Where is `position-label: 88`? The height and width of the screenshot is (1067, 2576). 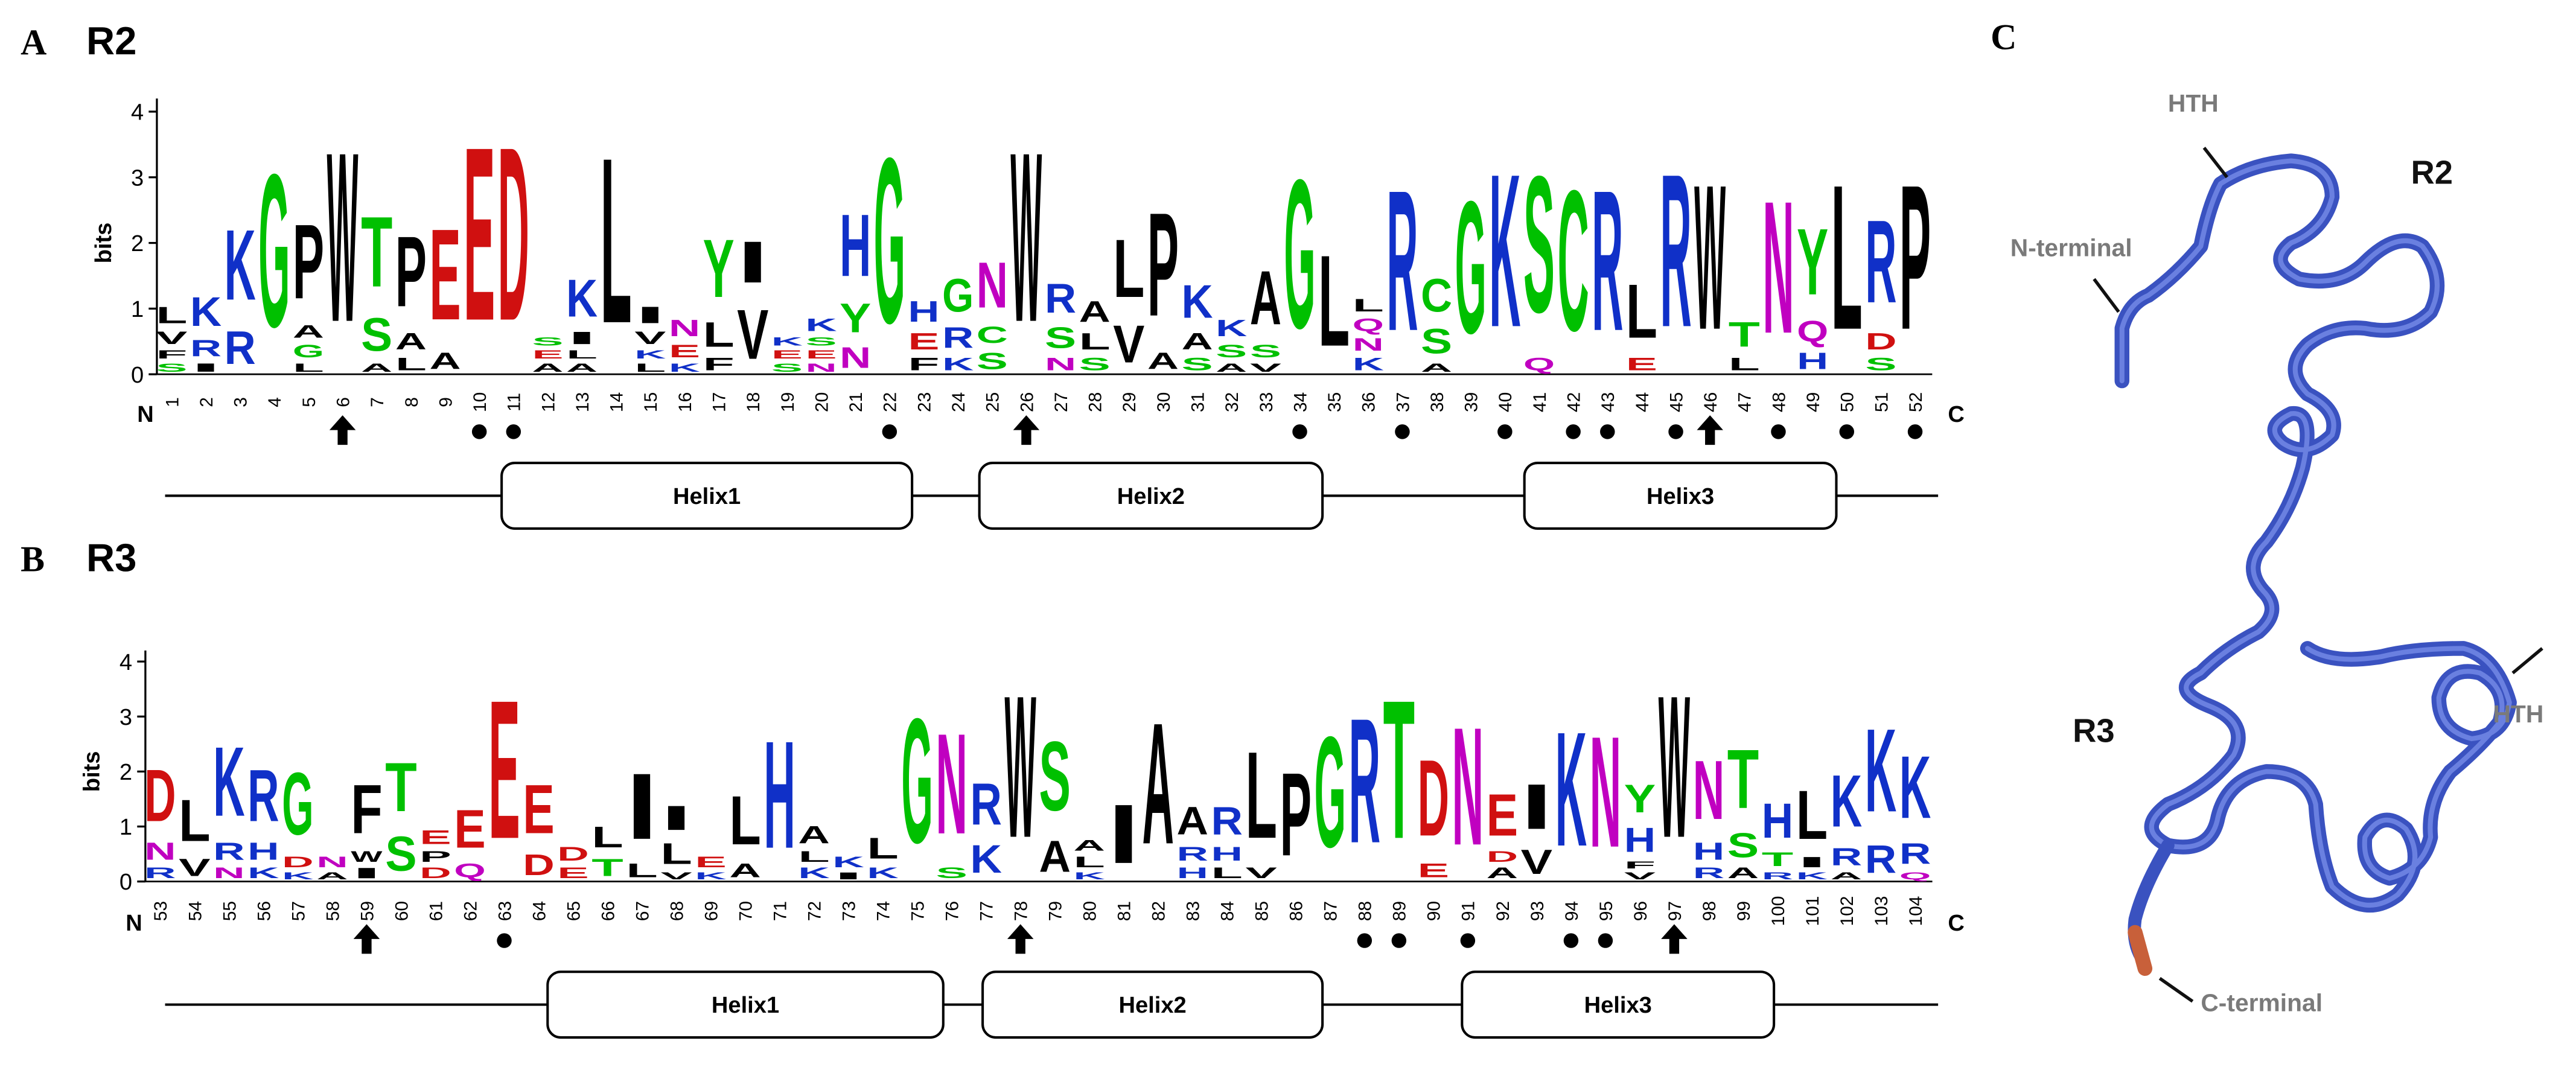
position-label: 88 is located at coordinates (1366, 911).